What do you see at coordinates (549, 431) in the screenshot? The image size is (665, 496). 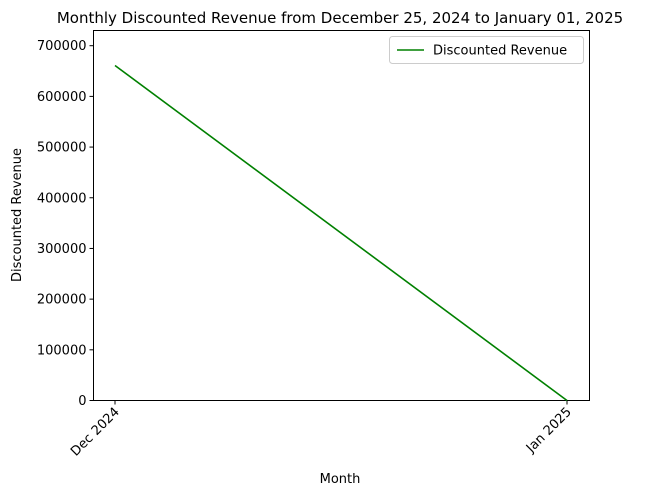 I see `x-tick-label: Jan 2025` at bounding box center [549, 431].